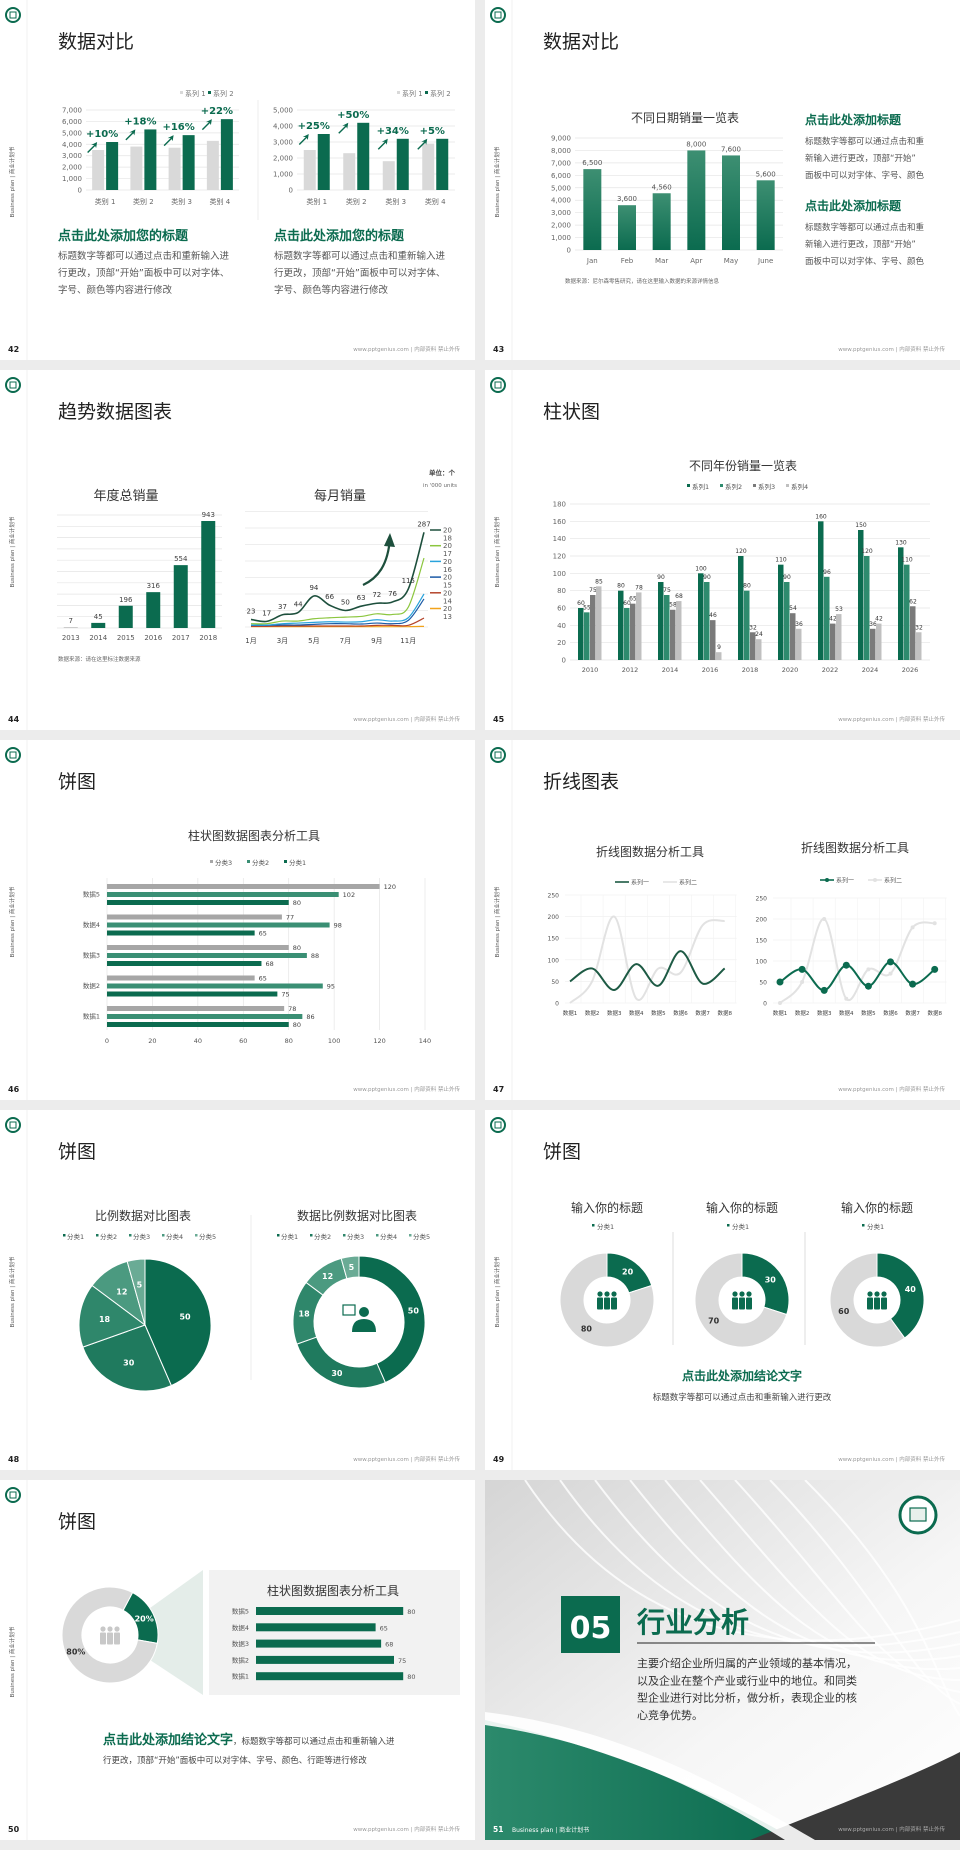 The height and width of the screenshot is (1850, 960). What do you see at coordinates (844, 1311) in the screenshot?
I see `slice-label: 60` at bounding box center [844, 1311].